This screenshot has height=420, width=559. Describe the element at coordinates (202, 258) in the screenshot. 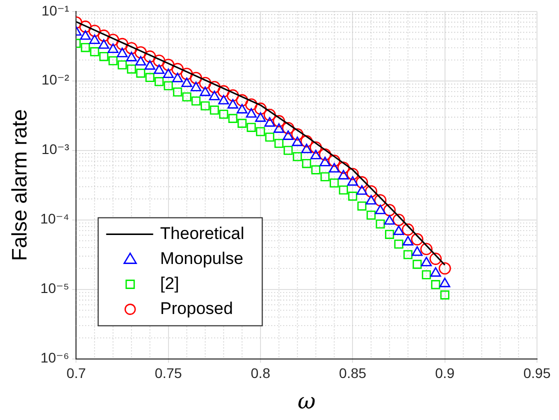

I see `legend-label: Monopulse` at that location.